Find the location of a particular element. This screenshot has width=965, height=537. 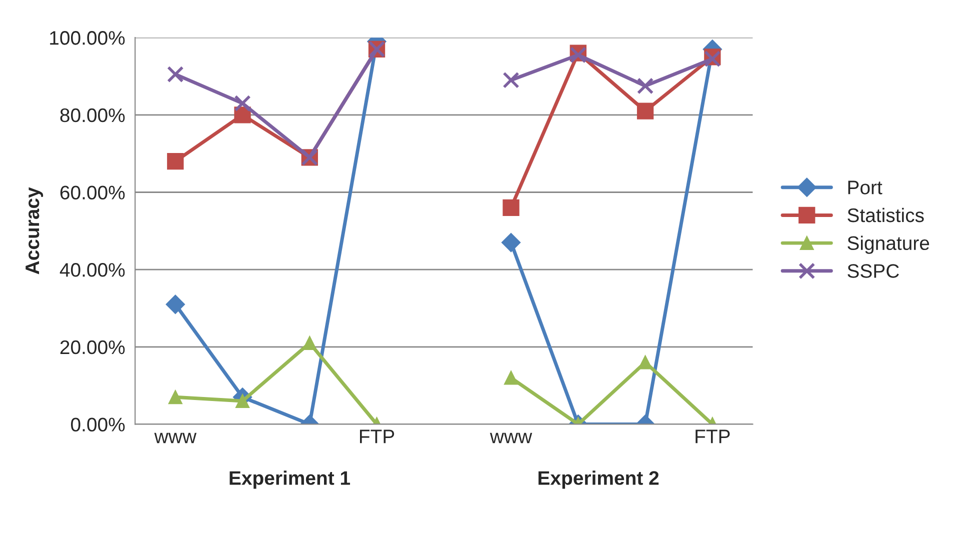

text: Experiment 2 is located at coordinates (598, 479).